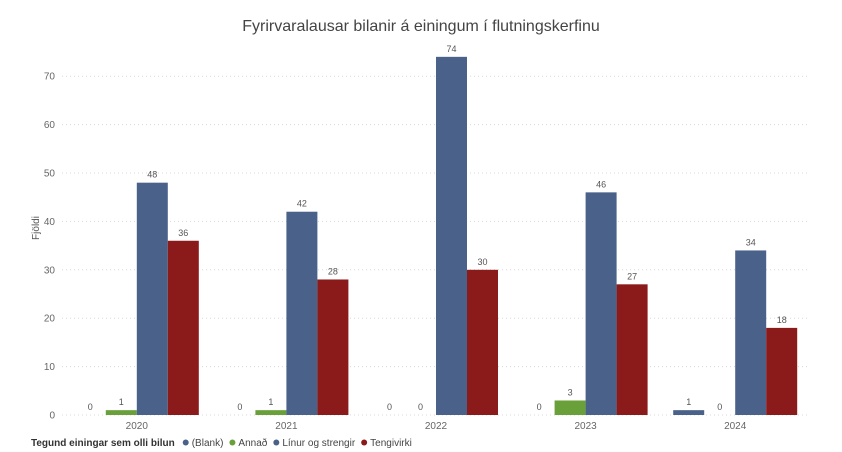  What do you see at coordinates (735, 426) in the screenshot?
I see `x-tick-label: 2024` at bounding box center [735, 426].